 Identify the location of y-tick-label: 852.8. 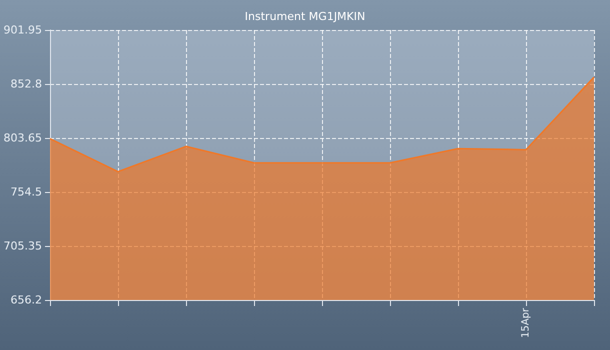
(26, 84).